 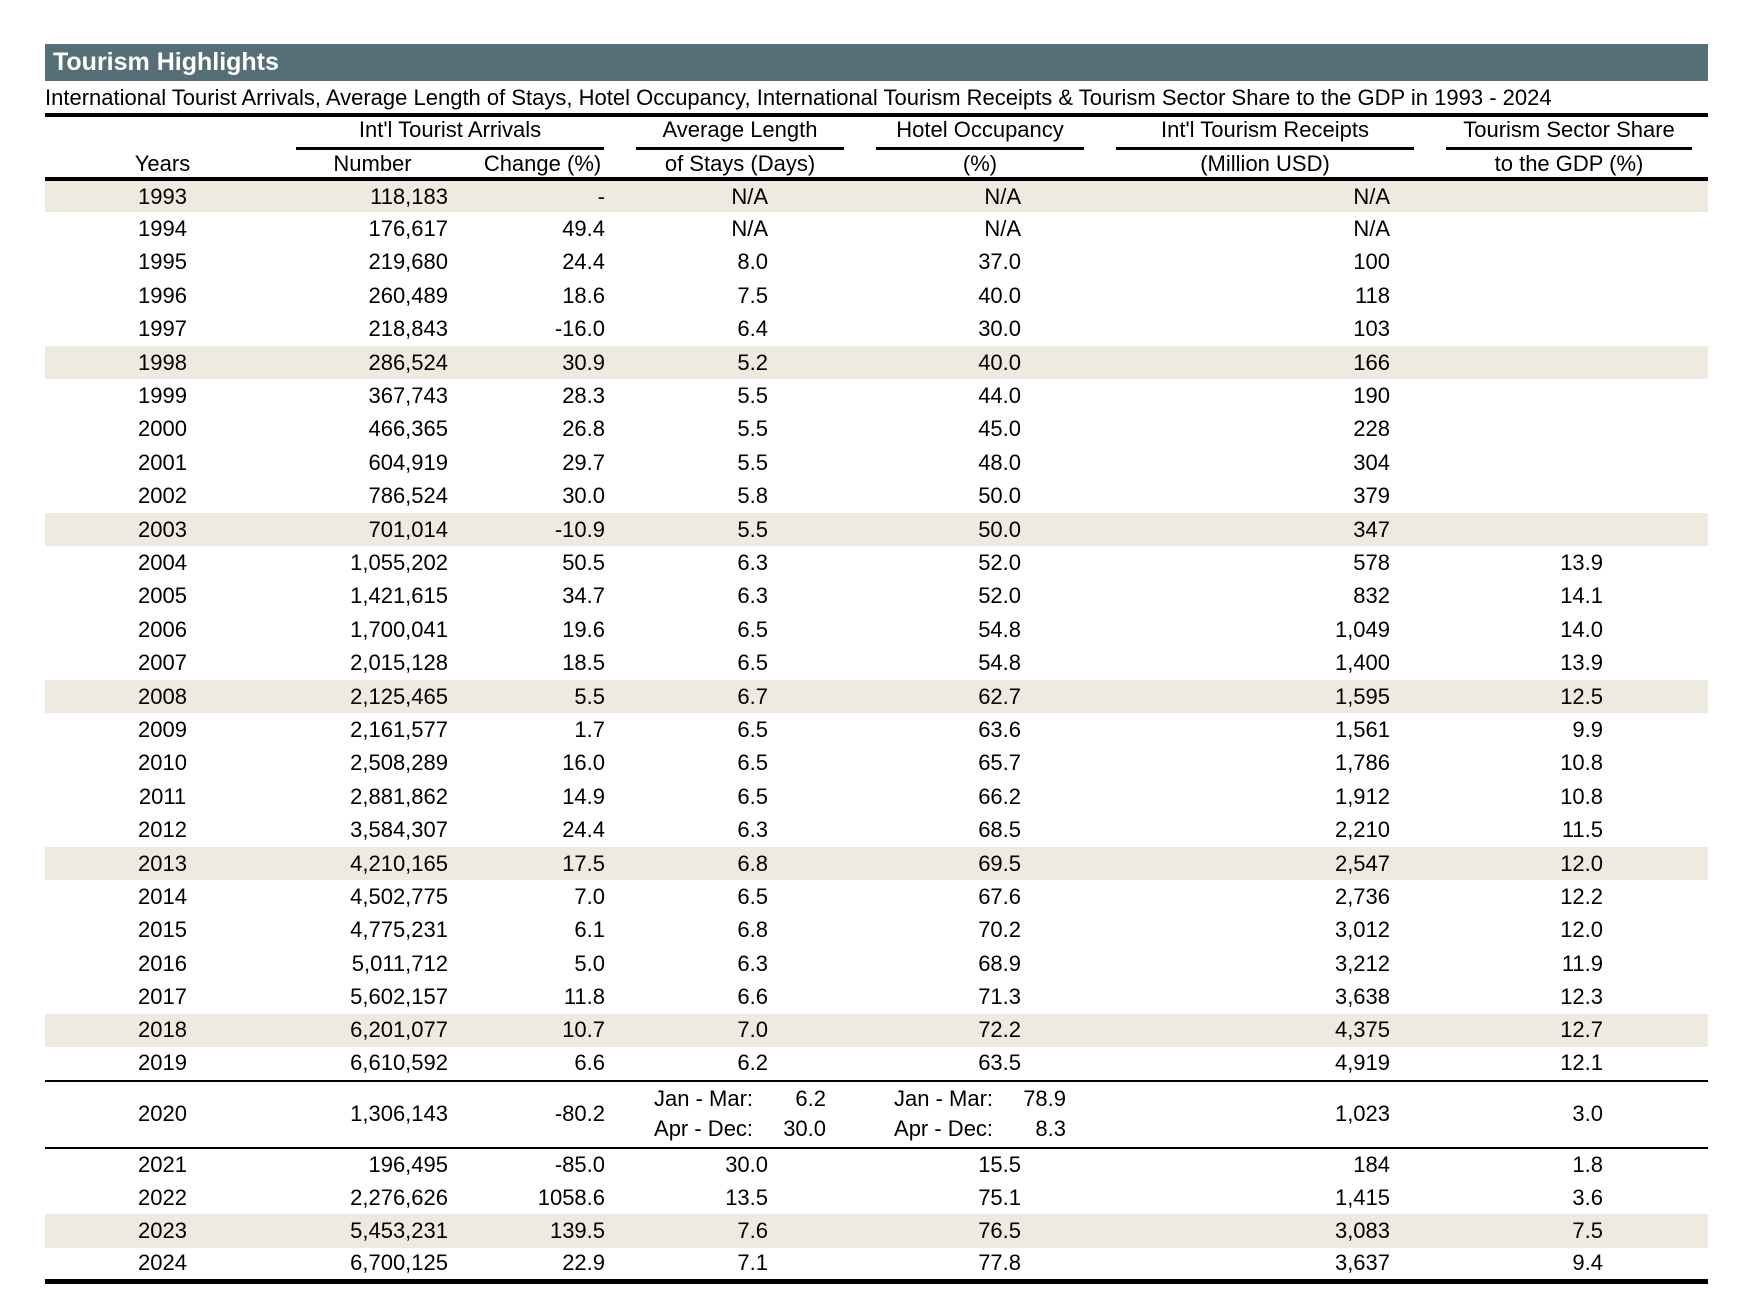 What do you see at coordinates (876, 462) in the screenshot?
I see `table-row: 2001 604,919 29.7 5.5 48.0 304` at bounding box center [876, 462].